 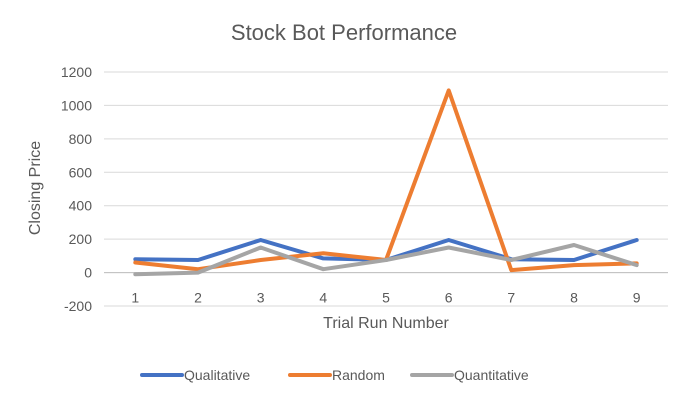 I want to click on legend: Qualitative Random Quantitative, so click(x=334, y=375).